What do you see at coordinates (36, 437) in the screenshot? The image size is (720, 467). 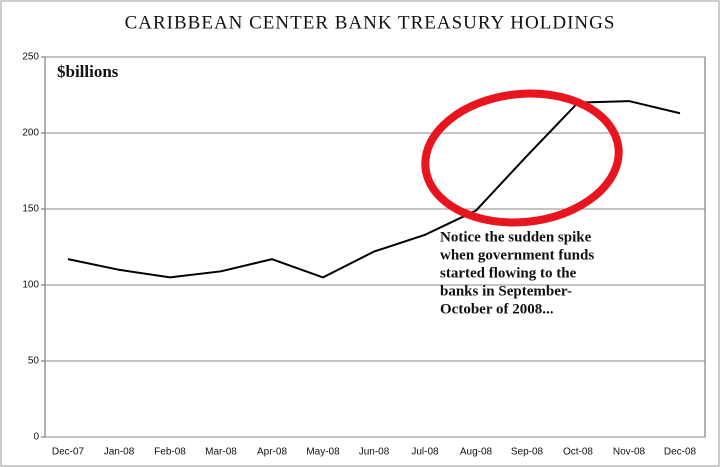 I see `y-tick-label: 0` at bounding box center [36, 437].